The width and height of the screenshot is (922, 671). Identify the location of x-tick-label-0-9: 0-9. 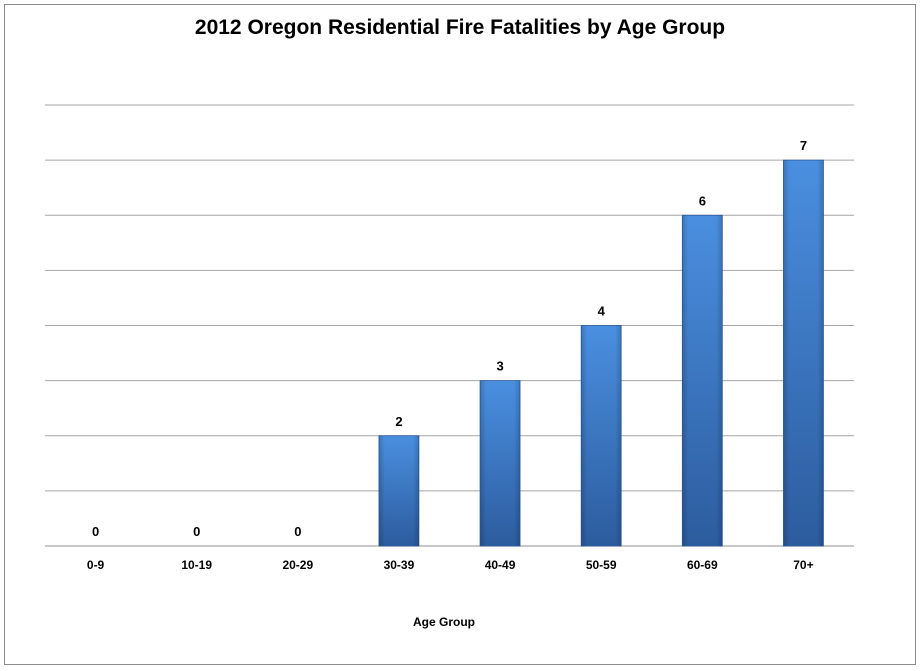
(96, 565).